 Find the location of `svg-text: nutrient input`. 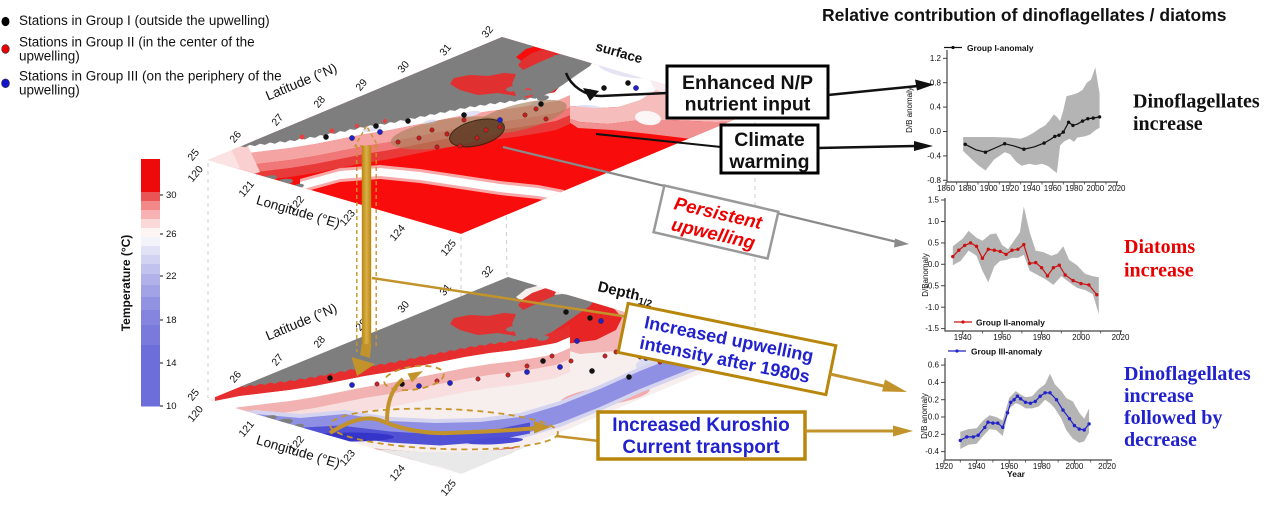

svg-text: nutrient input is located at coordinates (748, 105).